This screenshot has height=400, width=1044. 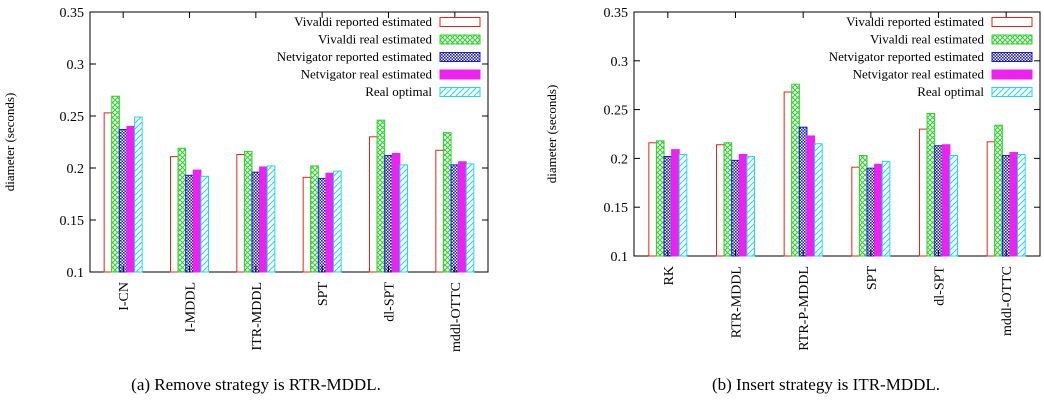 I want to click on x-tick-label: RK, so click(x=669, y=275).